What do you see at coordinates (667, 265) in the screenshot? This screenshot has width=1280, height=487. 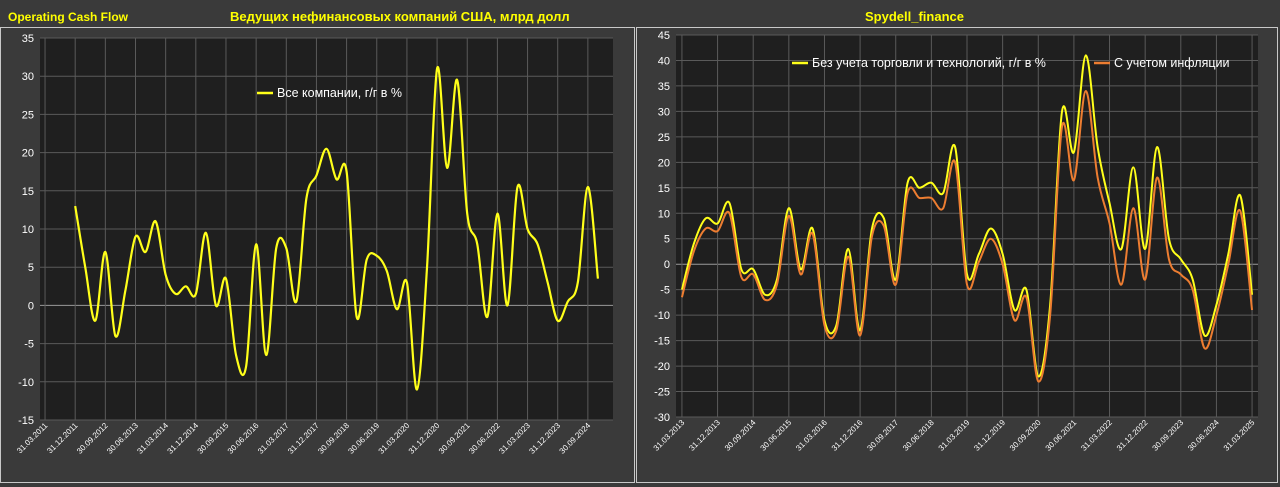 I see `chart2-y-tick-label: 0` at bounding box center [667, 265].